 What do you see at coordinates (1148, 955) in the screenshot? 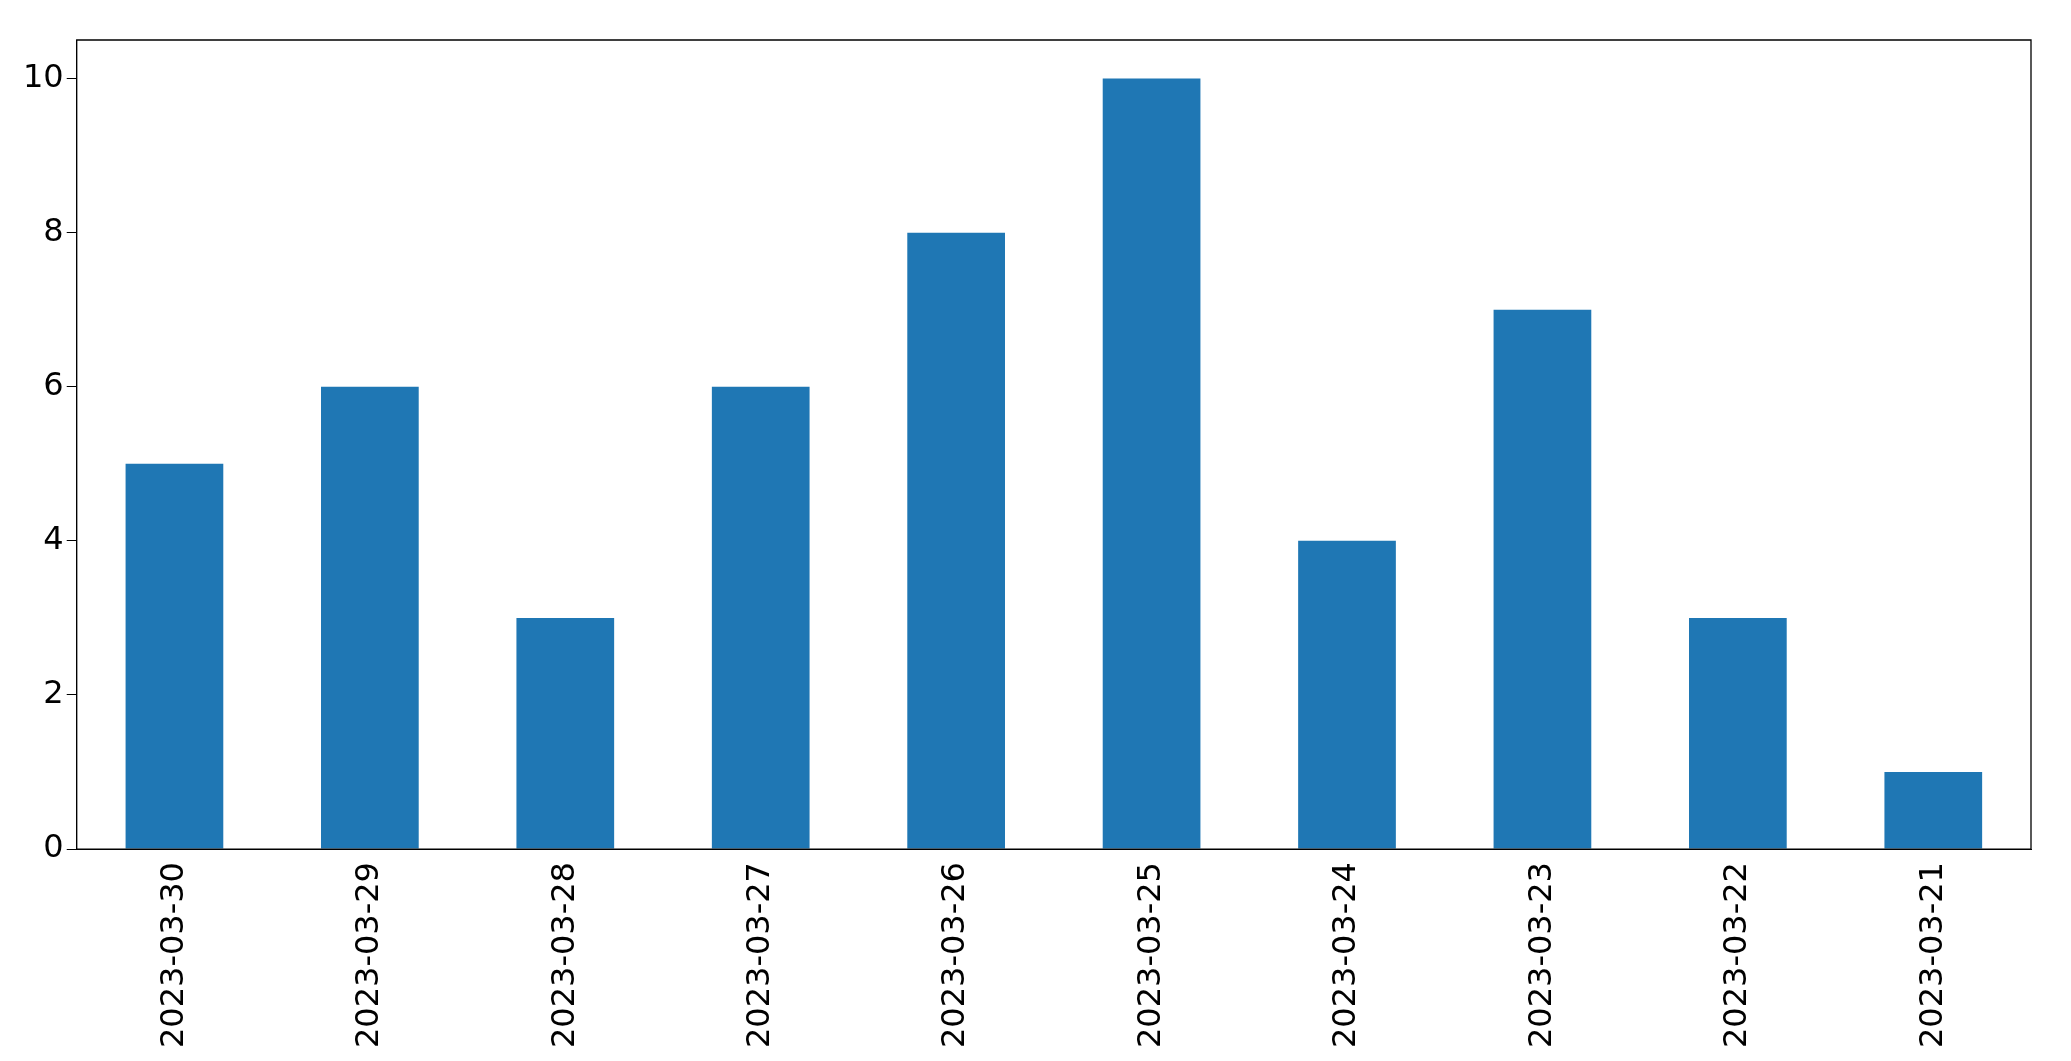
I see `x-tick-label: 2023-03-25` at bounding box center [1148, 955].